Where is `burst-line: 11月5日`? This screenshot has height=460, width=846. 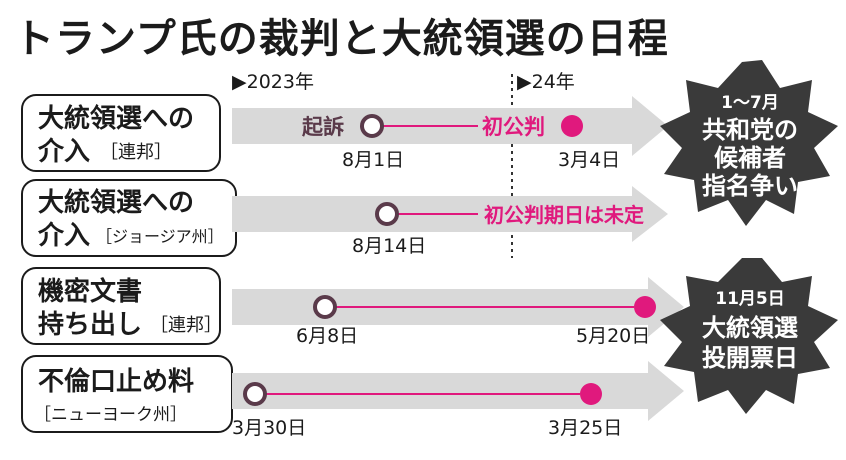
burst-line: 11月5日 is located at coordinates (750, 299).